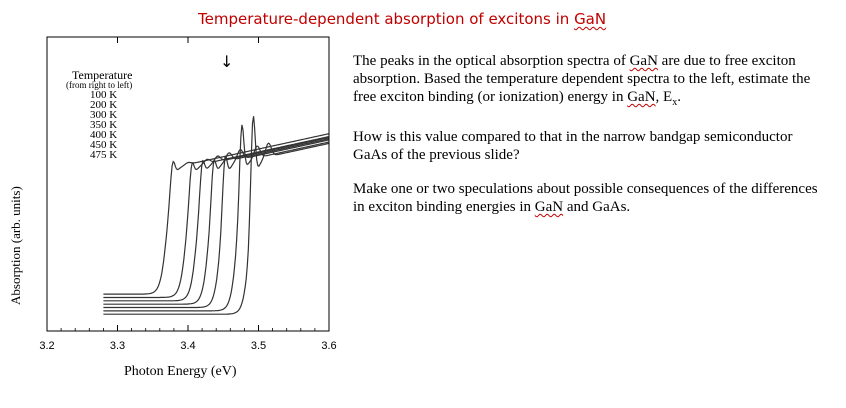 The width and height of the screenshot is (846, 408). Describe the element at coordinates (329, 346) in the screenshot. I see `x-tick-label: 3.6` at that location.